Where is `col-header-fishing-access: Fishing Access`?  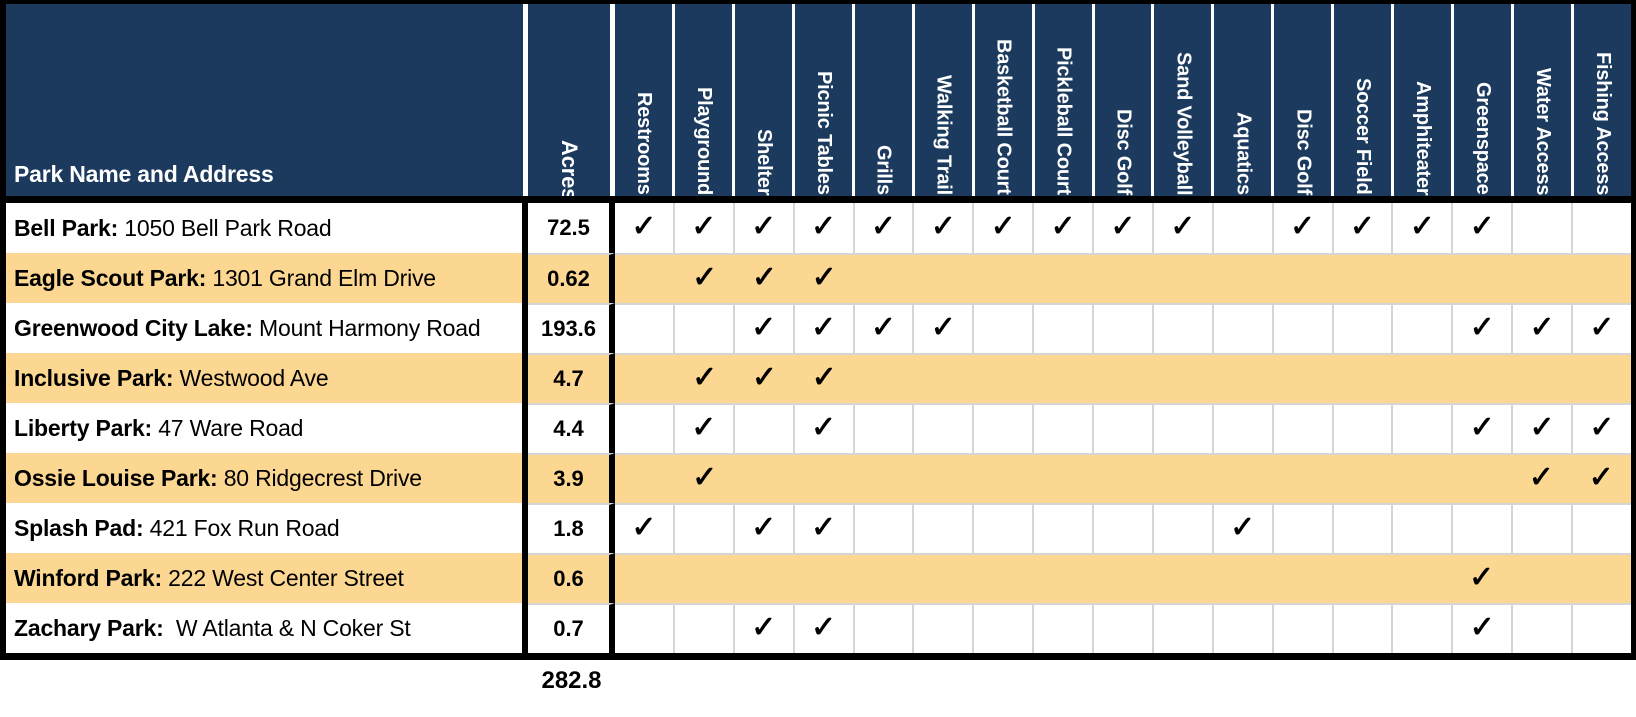 col-header-fishing-access: Fishing Access is located at coordinates (1602, 100).